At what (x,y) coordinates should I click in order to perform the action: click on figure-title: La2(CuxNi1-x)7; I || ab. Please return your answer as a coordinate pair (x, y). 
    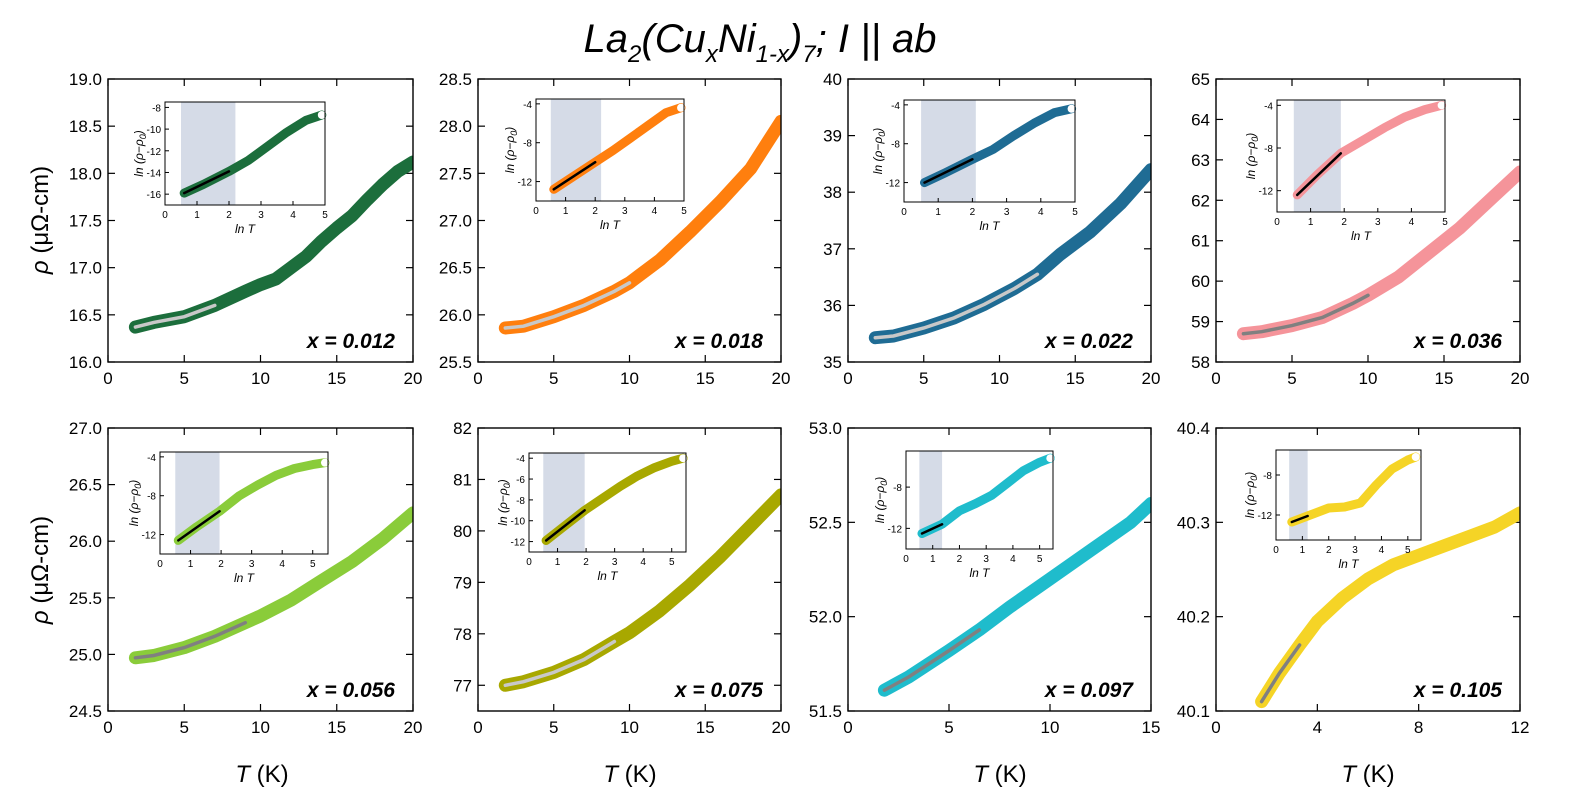
    Looking at the image, I should click on (760, 42).